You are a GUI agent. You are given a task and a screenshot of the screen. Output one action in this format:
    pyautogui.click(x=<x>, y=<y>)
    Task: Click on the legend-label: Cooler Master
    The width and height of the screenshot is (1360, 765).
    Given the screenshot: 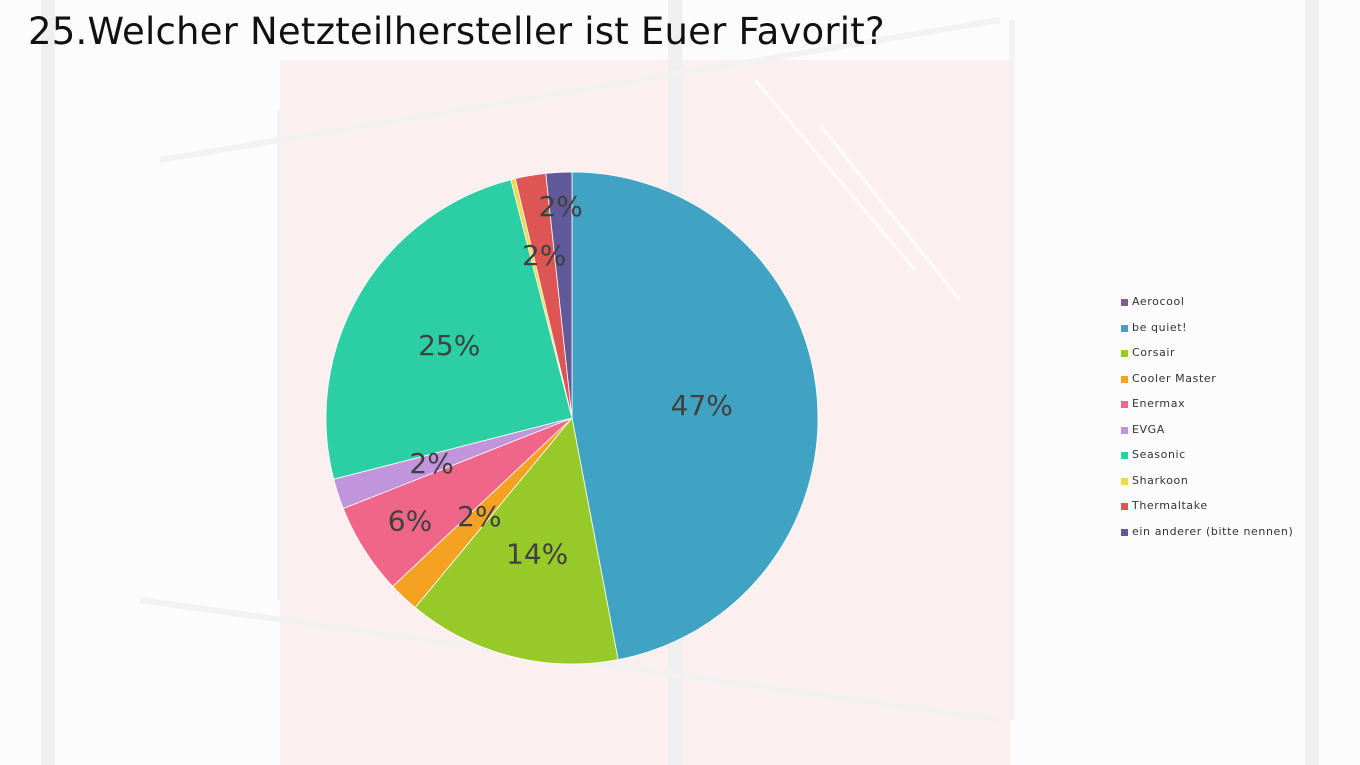 What is the action you would take?
    pyautogui.click(x=1174, y=378)
    